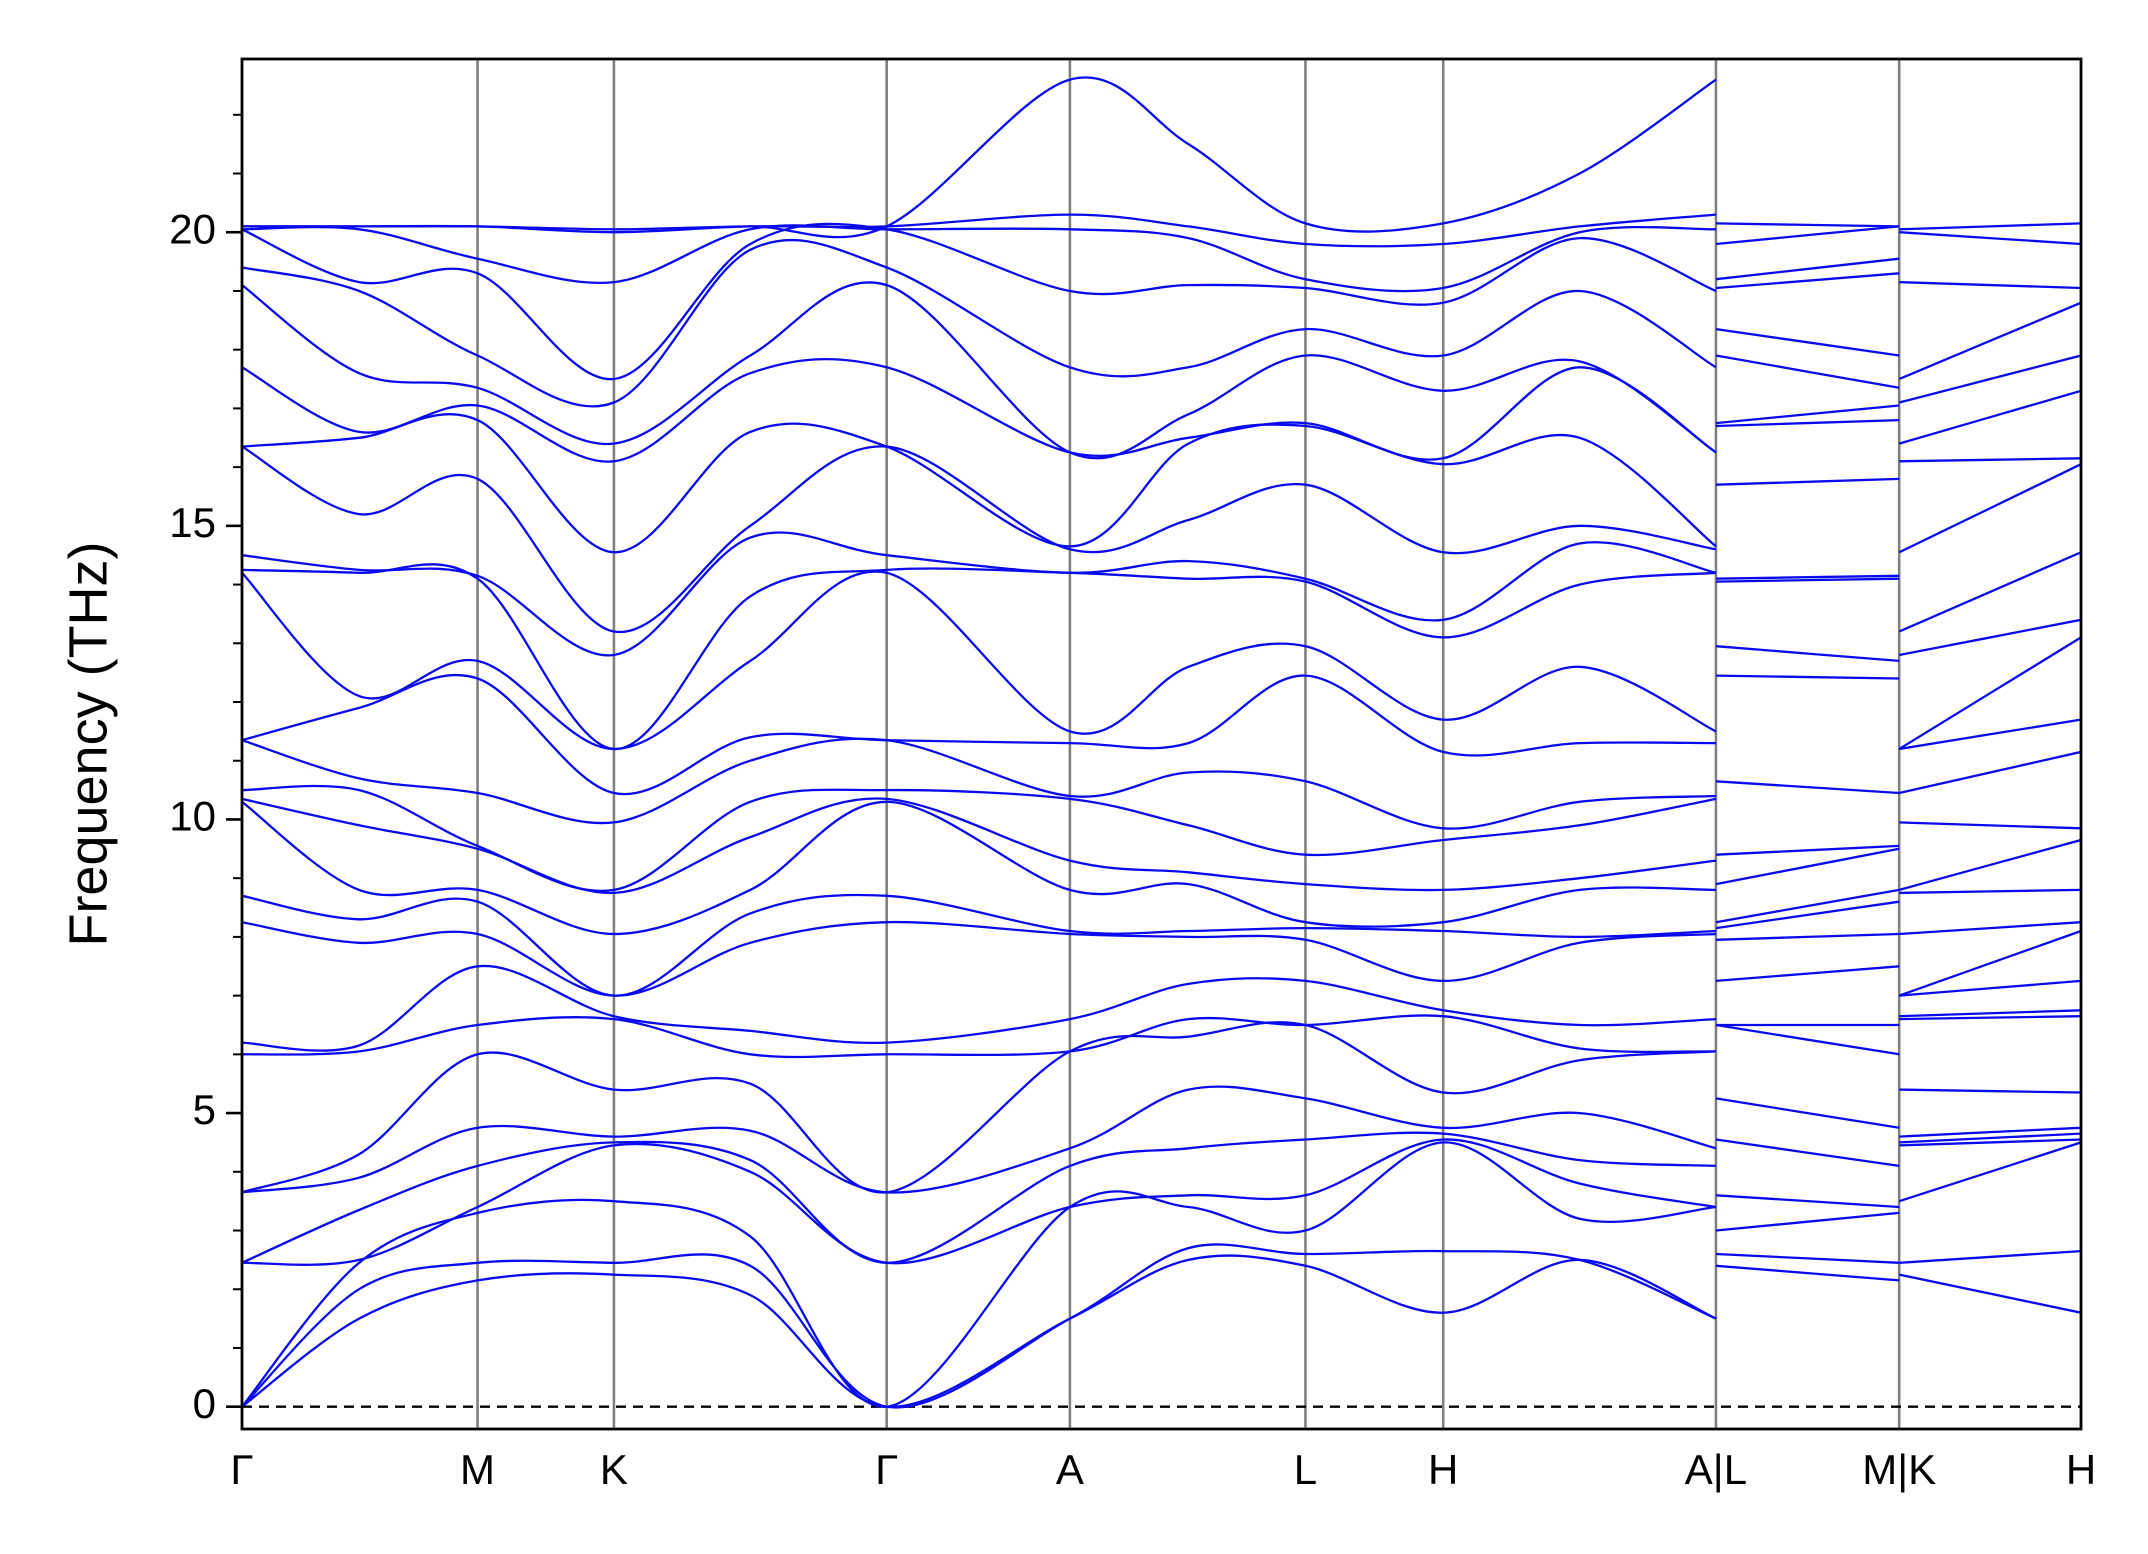 This screenshot has width=2148, height=1554. I want to click on x-tick-label: K, so click(614, 1469).